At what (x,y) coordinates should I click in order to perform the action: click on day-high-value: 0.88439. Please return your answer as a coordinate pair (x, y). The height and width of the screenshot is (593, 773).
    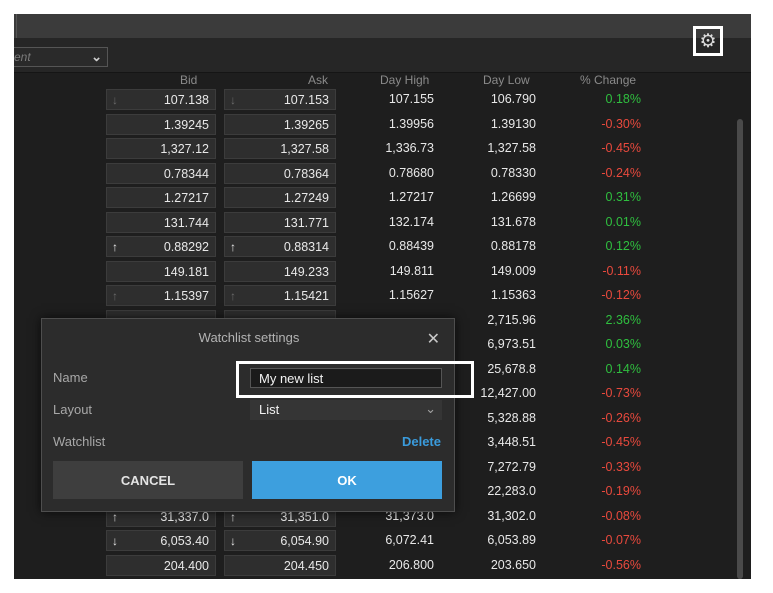
    Looking at the image, I should click on (411, 246).